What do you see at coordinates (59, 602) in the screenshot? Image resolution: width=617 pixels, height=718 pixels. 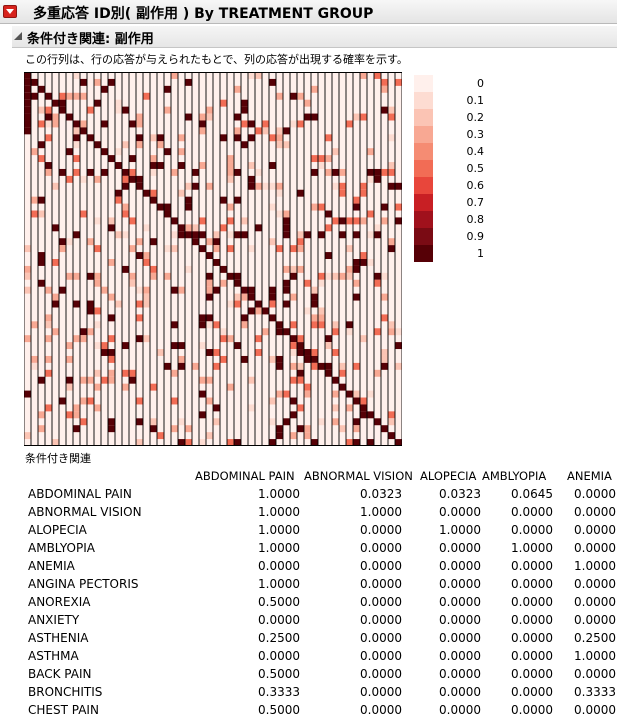 I see `row-label: ANOREXIA` at bounding box center [59, 602].